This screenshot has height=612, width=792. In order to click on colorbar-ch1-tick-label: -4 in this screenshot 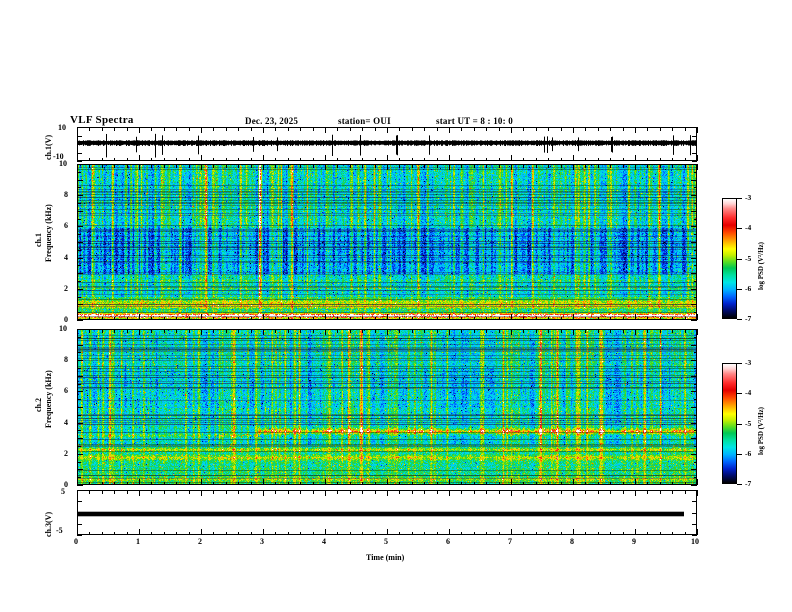, I will do `click(748, 228)`.